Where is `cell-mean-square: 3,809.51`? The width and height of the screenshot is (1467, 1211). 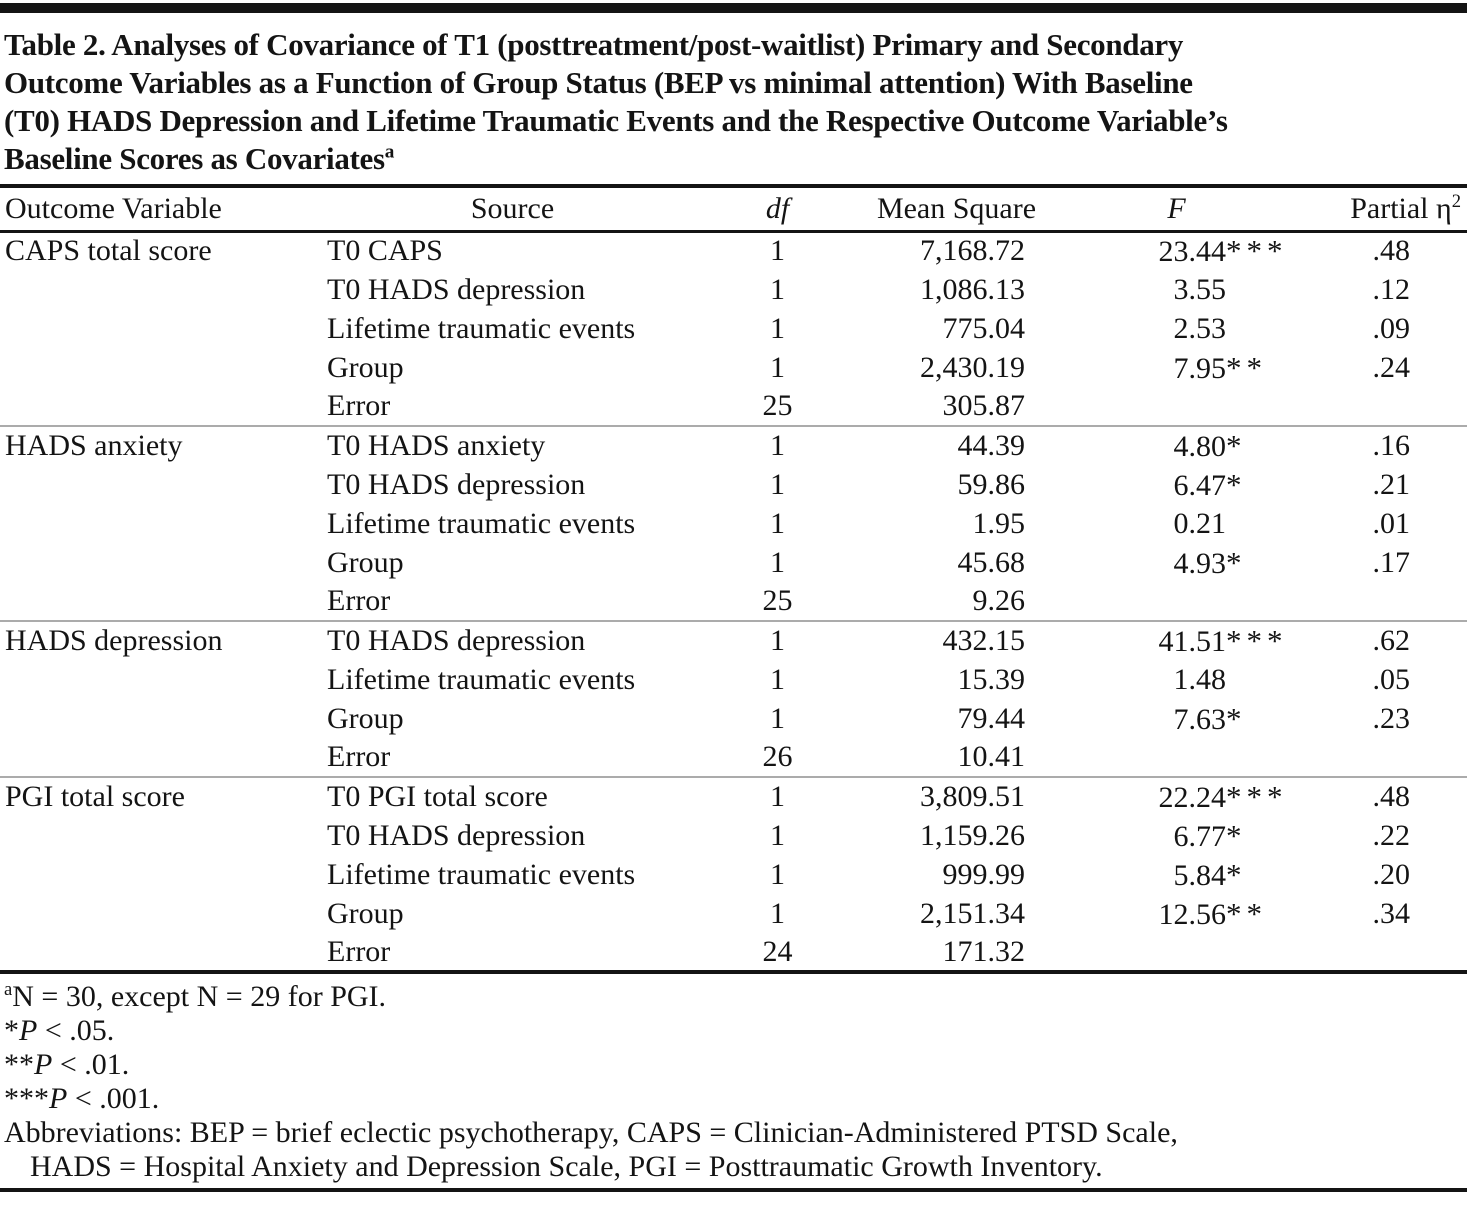 cell-mean-square: 3,809.51 is located at coordinates (972, 796).